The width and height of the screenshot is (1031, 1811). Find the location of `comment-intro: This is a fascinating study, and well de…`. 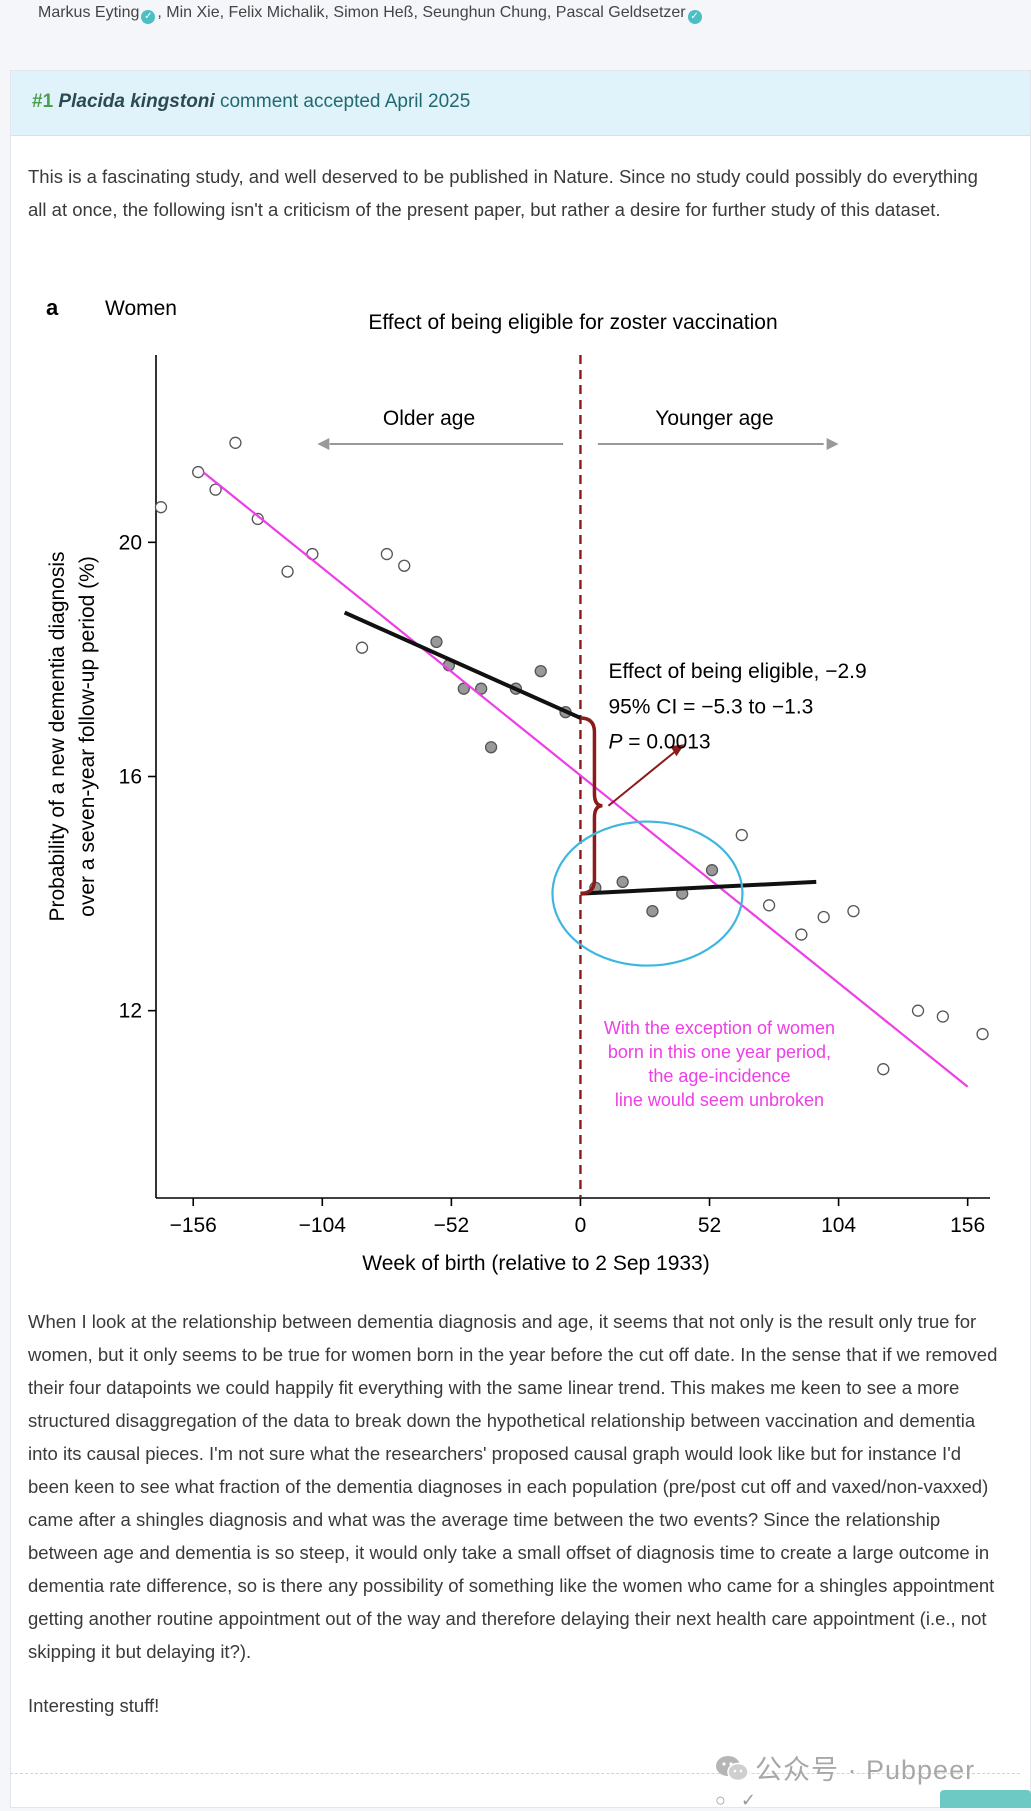

comment-intro: This is a fascinating study, and well de… is located at coordinates (503, 193).